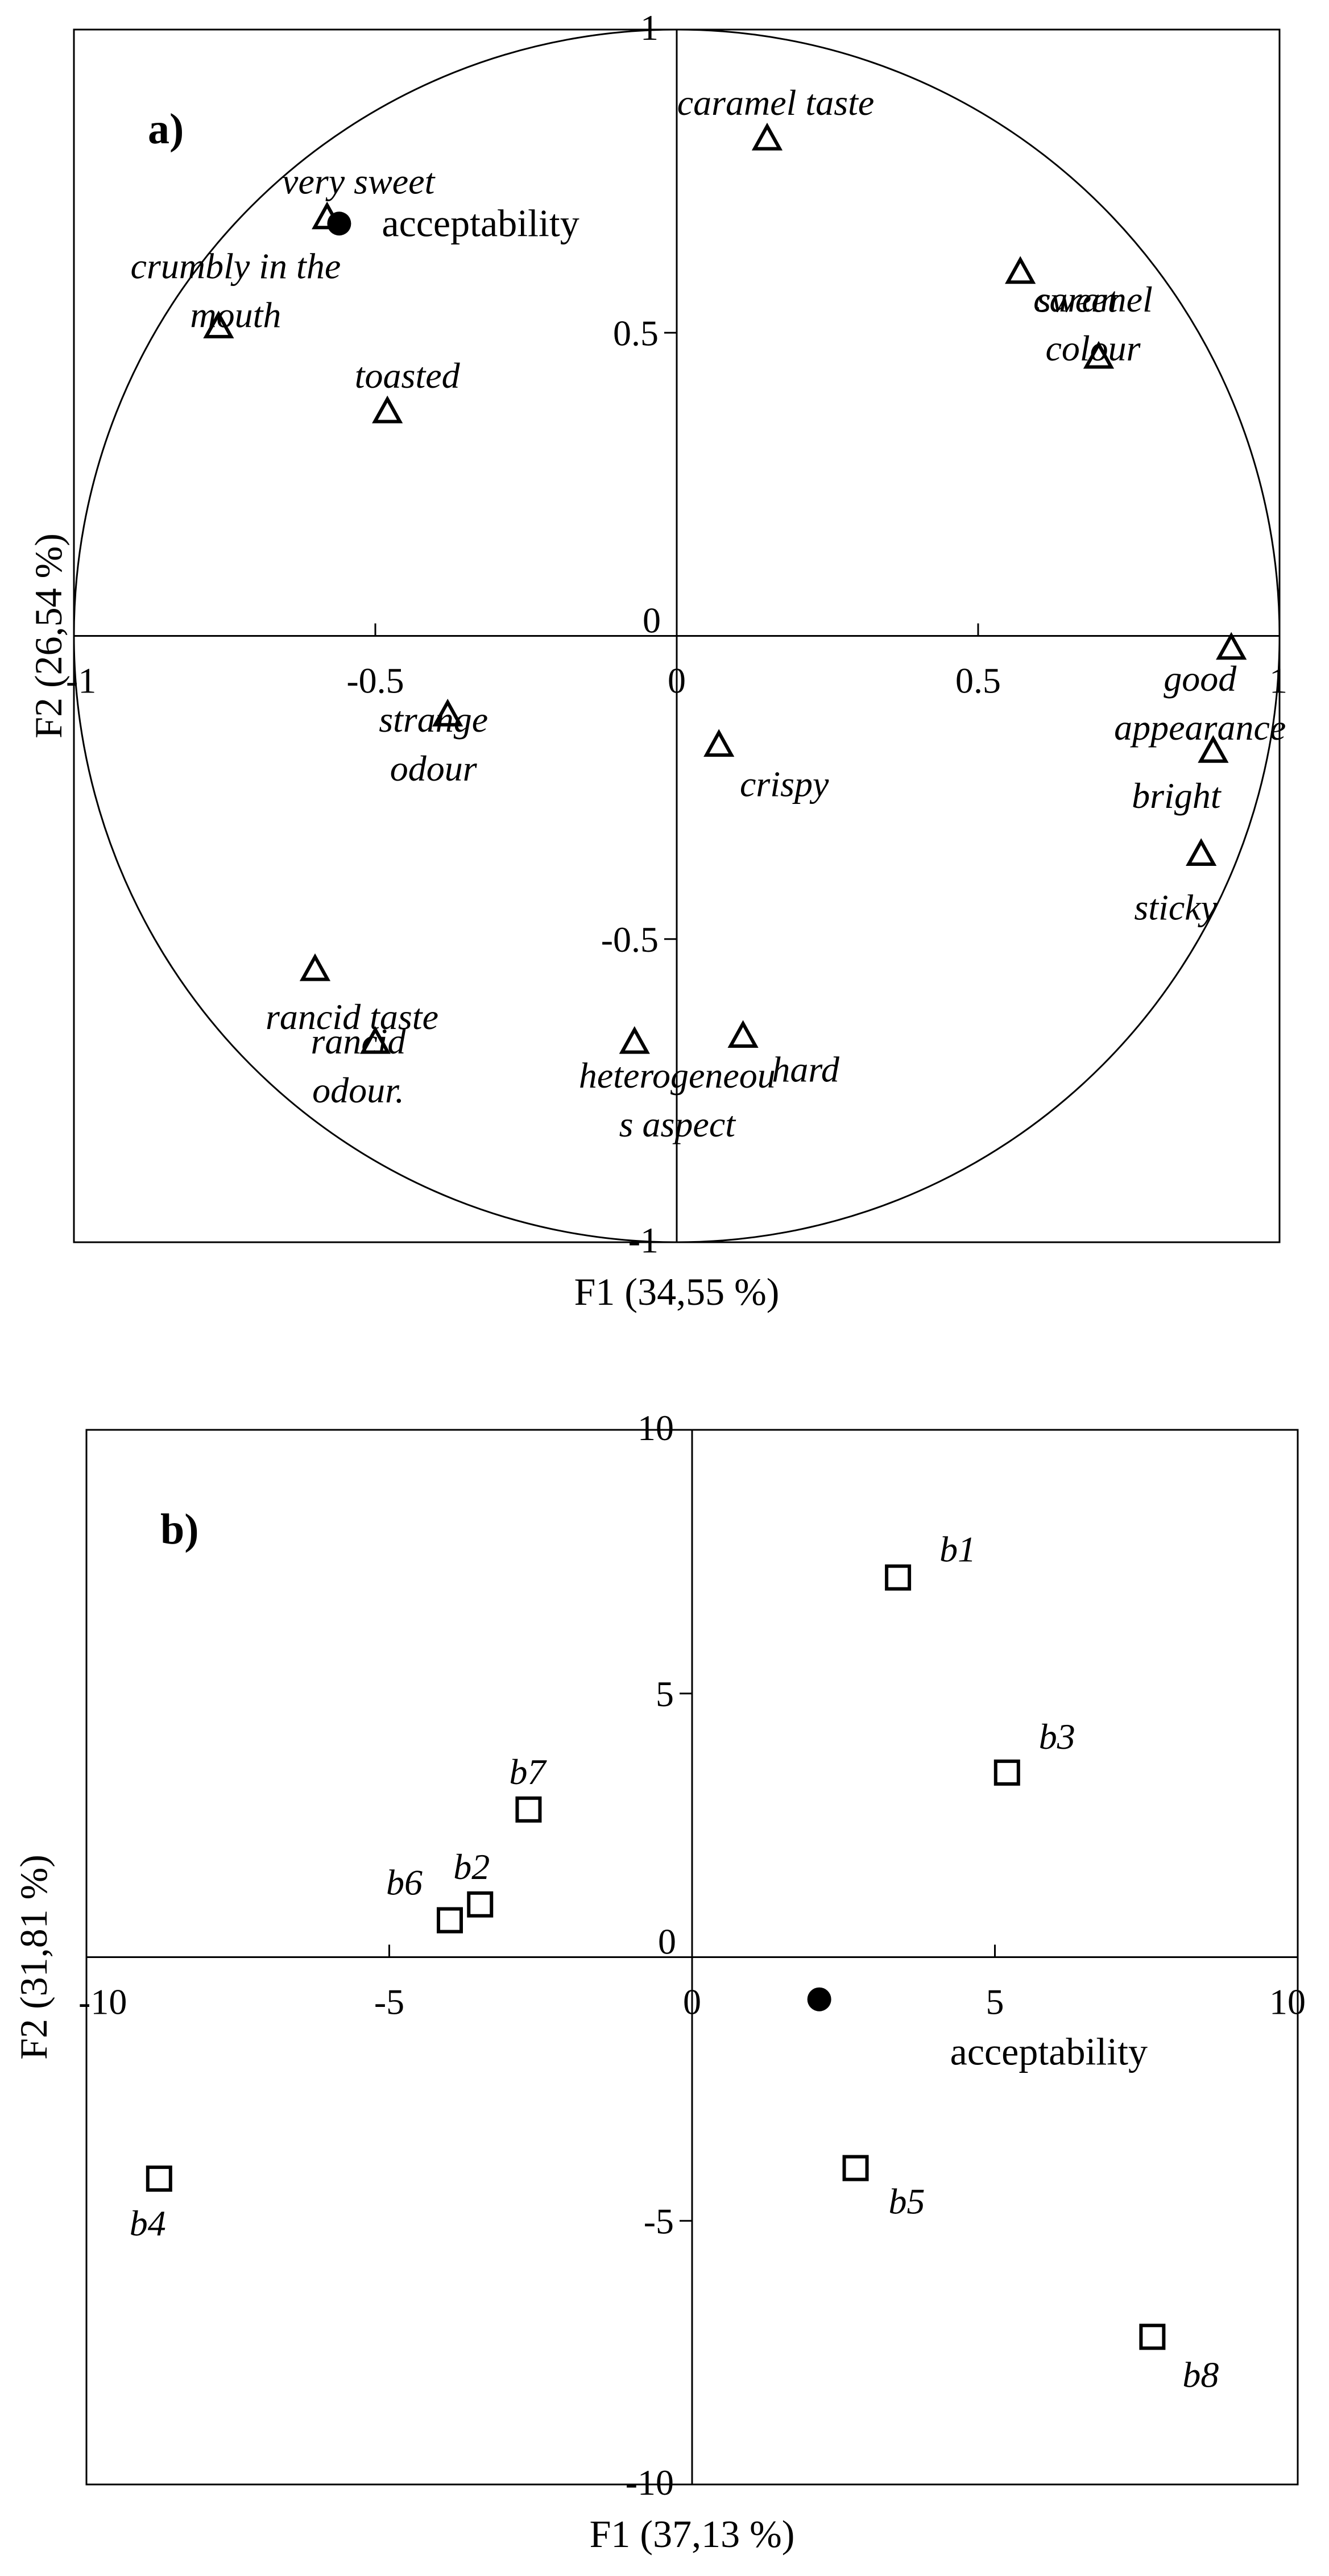 Image resolution: width=1329 pixels, height=2576 pixels. Describe the element at coordinates (389, 2002) in the screenshot. I see `x-tick-label: -5` at that location.